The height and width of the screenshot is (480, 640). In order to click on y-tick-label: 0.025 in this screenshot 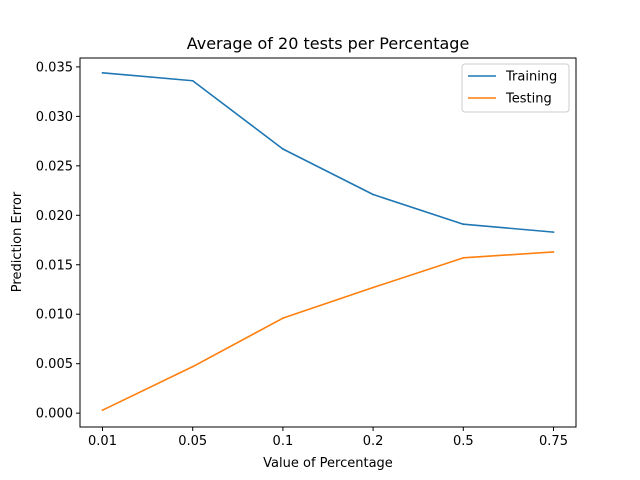, I will do `click(54, 166)`.